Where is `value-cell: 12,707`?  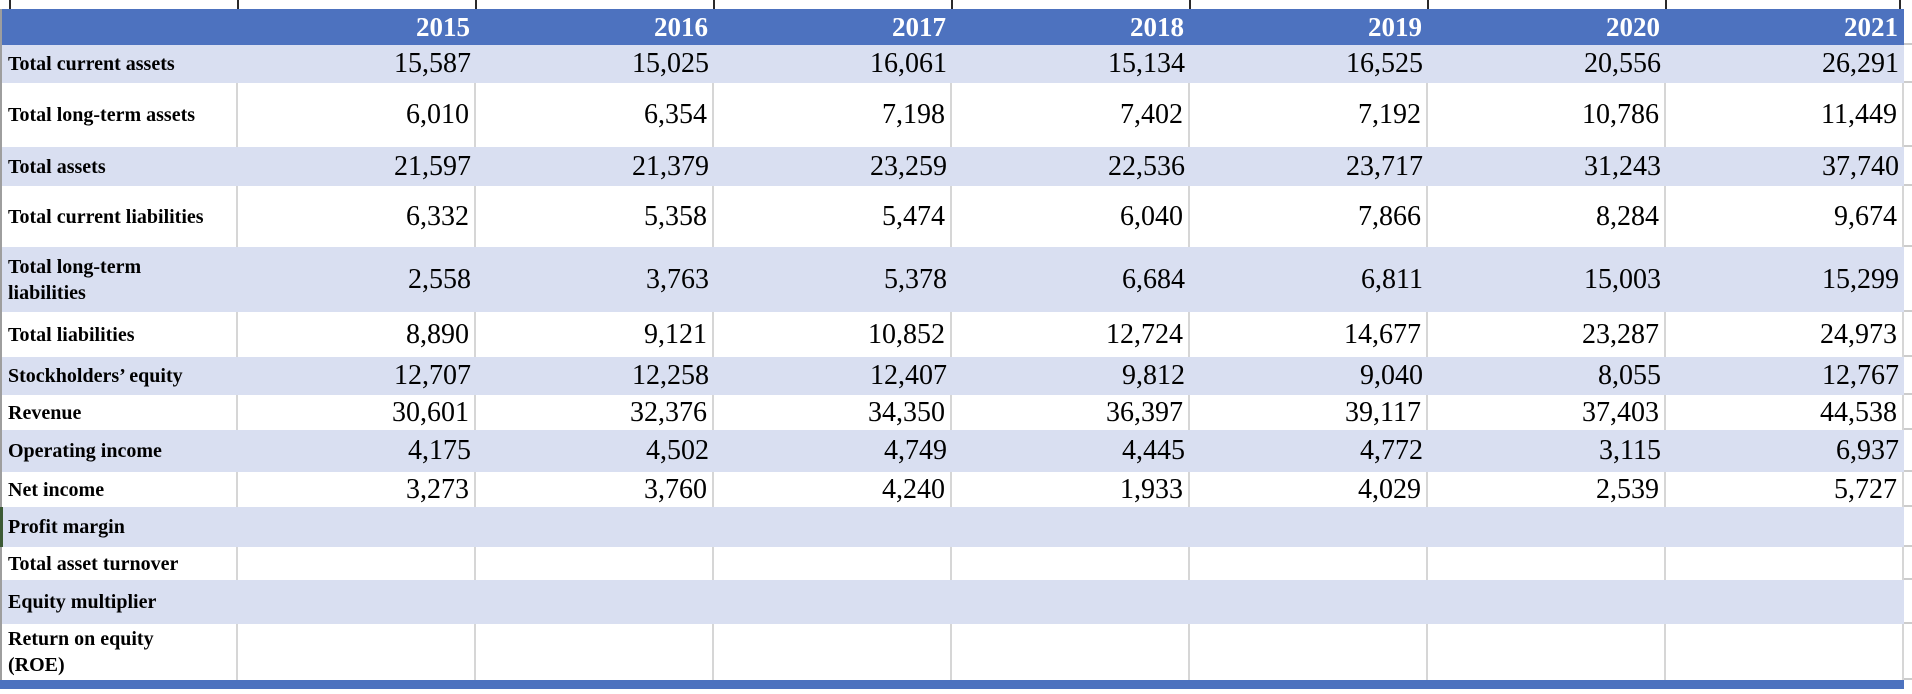
value-cell: 12,707 is located at coordinates (357, 376).